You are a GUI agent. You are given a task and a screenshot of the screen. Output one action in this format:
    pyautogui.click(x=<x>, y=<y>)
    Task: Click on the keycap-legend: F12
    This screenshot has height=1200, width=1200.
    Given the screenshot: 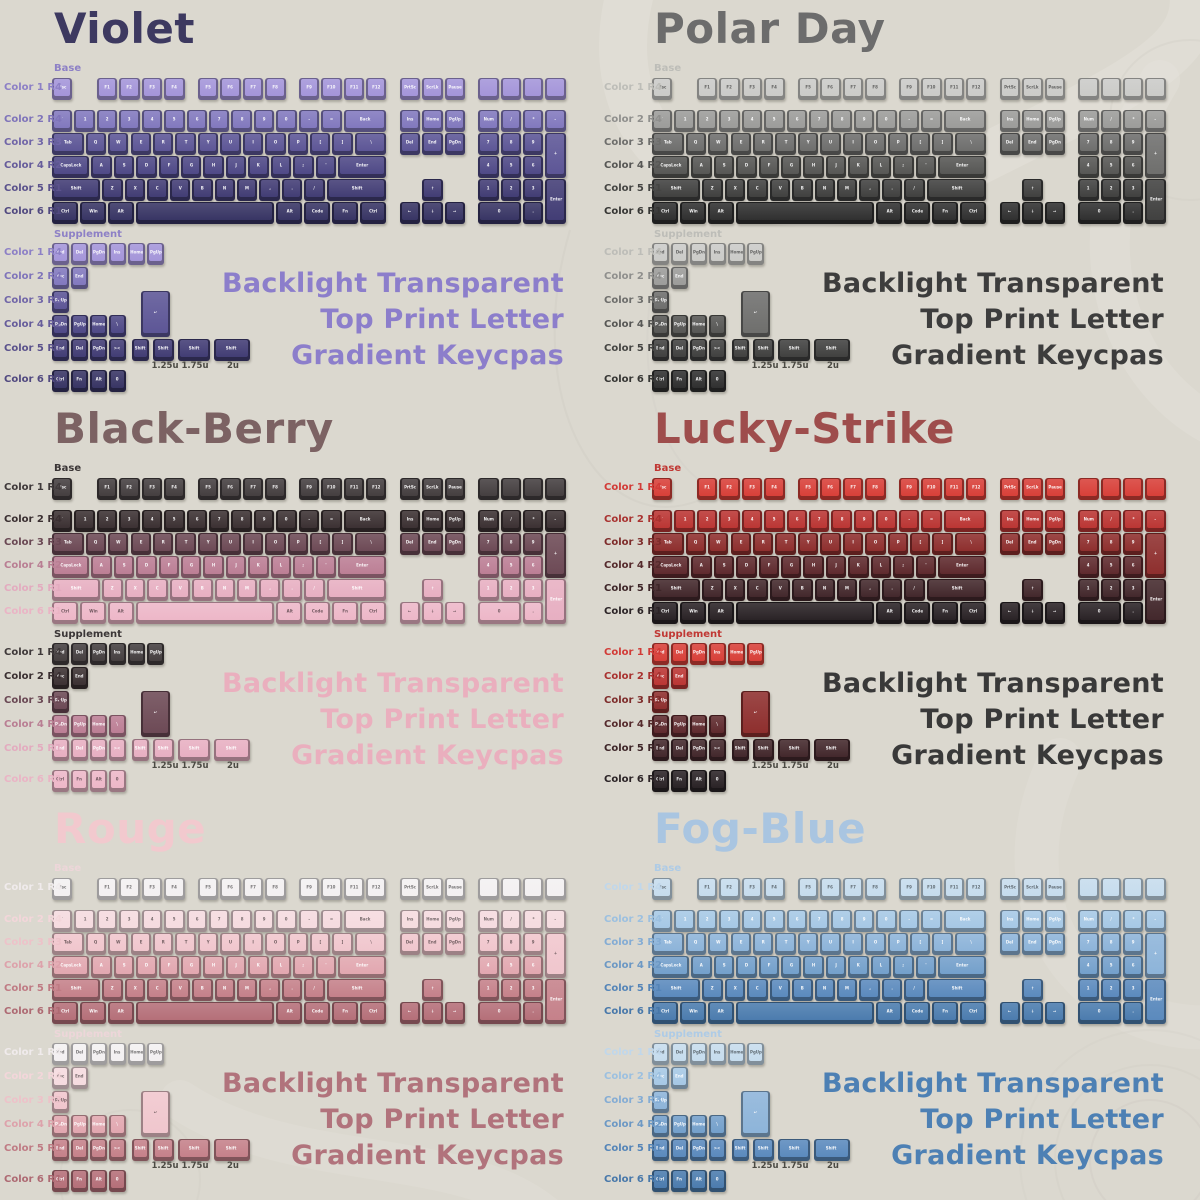 What is the action you would take?
    pyautogui.click(x=376, y=487)
    